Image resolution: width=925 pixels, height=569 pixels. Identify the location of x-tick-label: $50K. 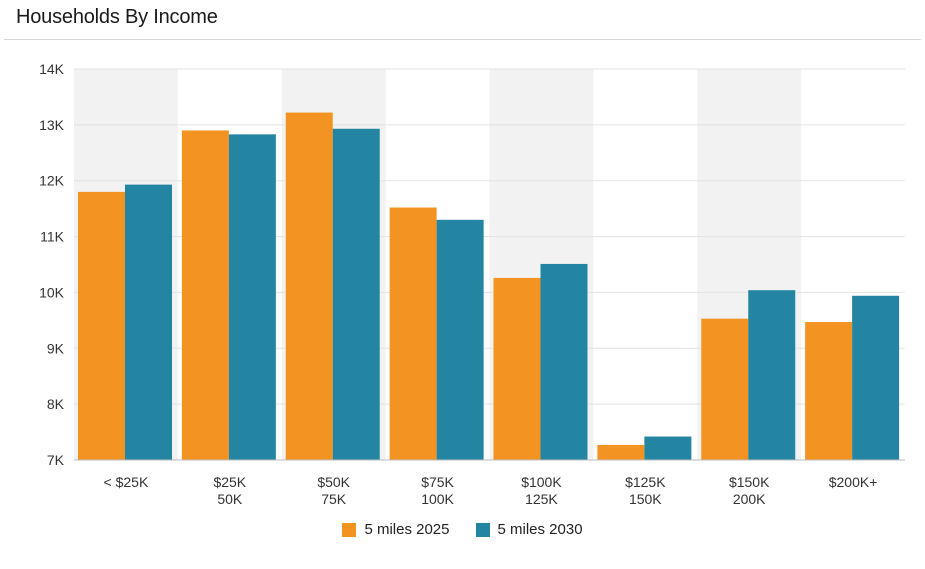
(333, 482).